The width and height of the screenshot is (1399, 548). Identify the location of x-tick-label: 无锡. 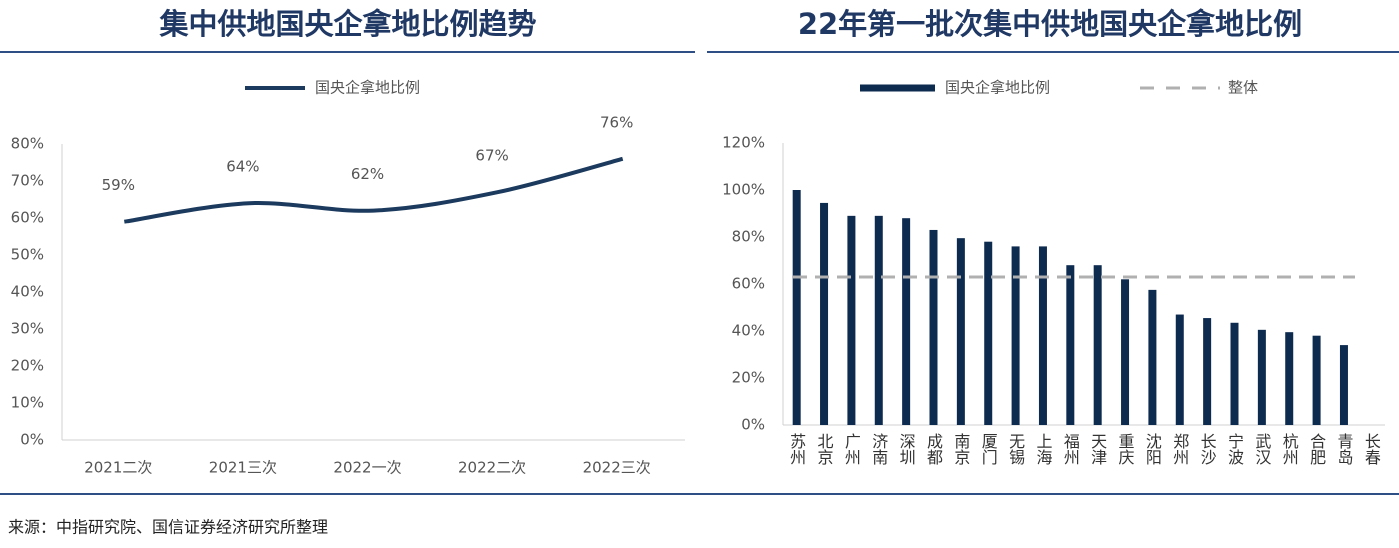
(1015, 449).